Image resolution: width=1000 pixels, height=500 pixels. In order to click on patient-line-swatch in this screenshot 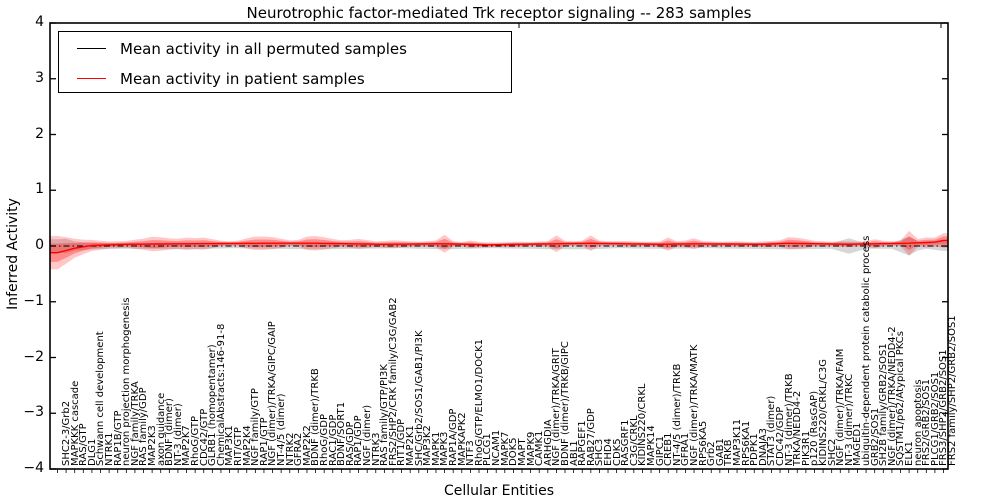, I will do `click(91, 78)`.